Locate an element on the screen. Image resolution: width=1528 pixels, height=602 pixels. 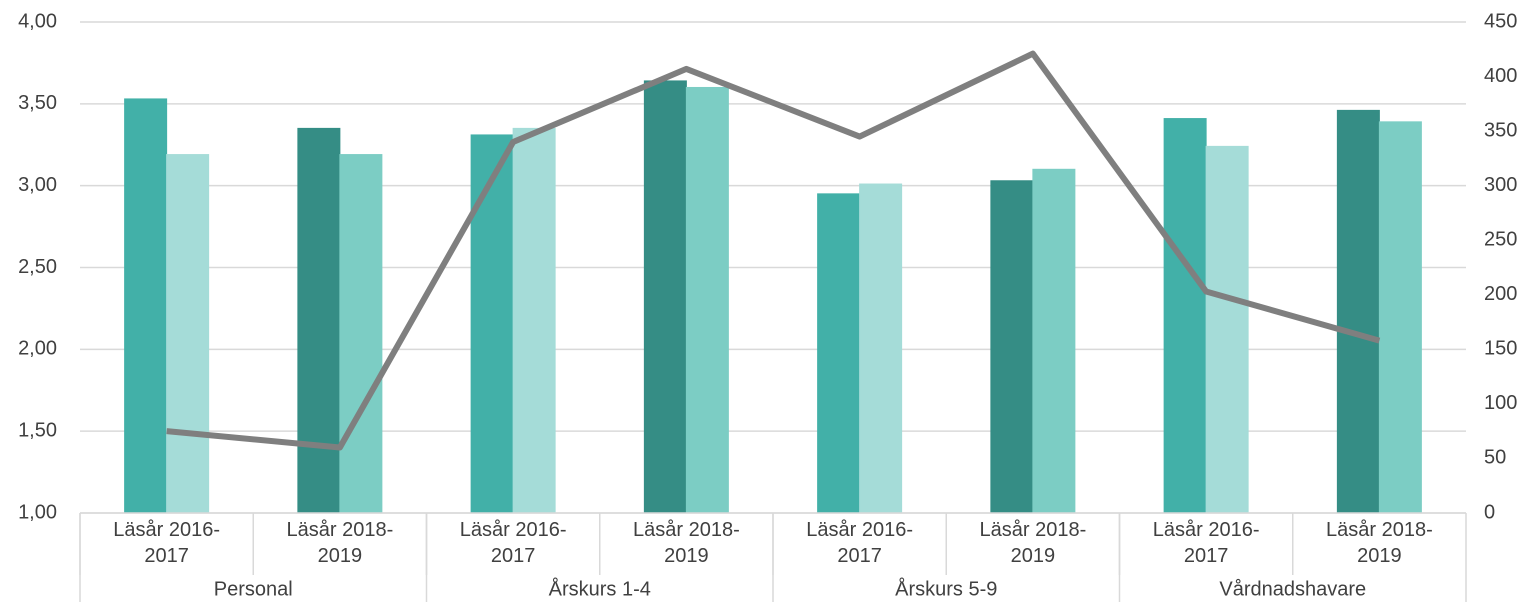
y-tick-label: 4,00 is located at coordinates (37, 21).